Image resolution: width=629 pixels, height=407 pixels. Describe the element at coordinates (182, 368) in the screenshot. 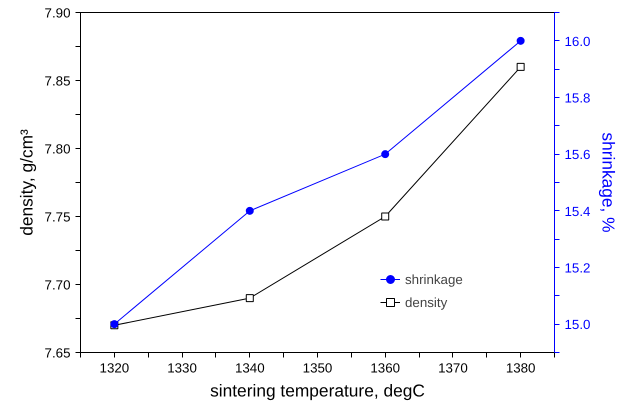

I see `x-tick-label: 1330` at that location.